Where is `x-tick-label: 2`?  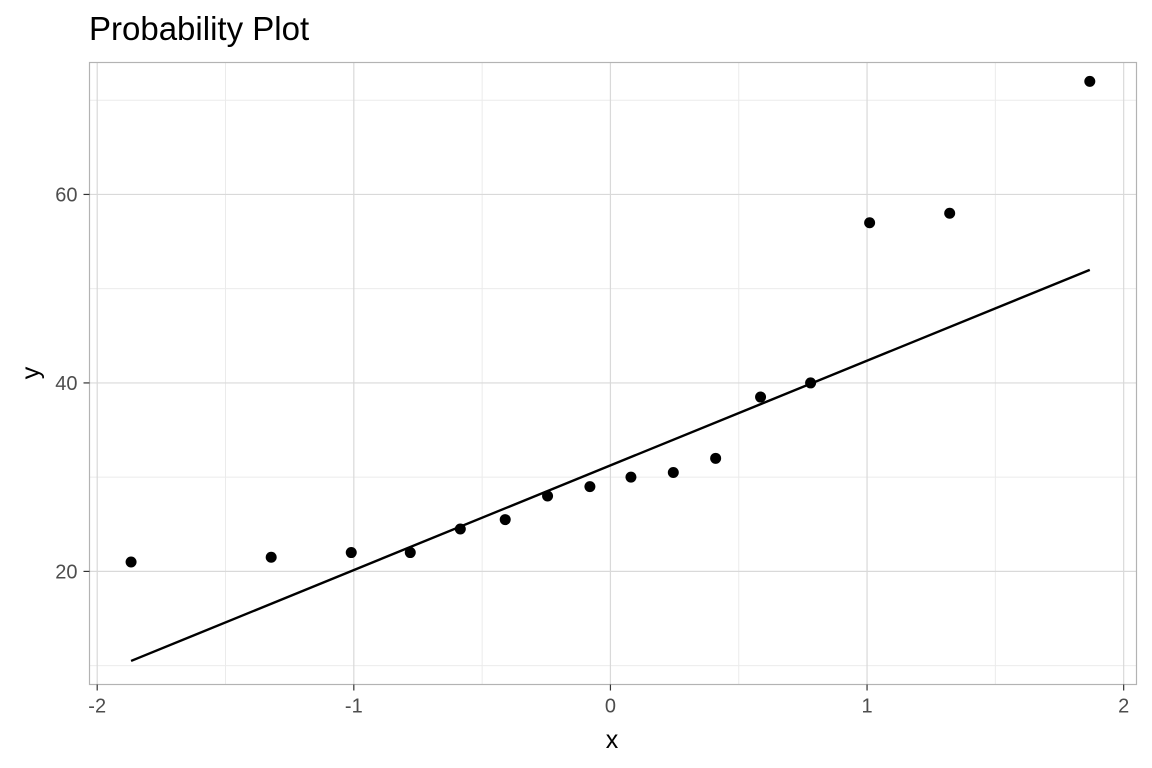
x-tick-label: 2 is located at coordinates (1123, 707).